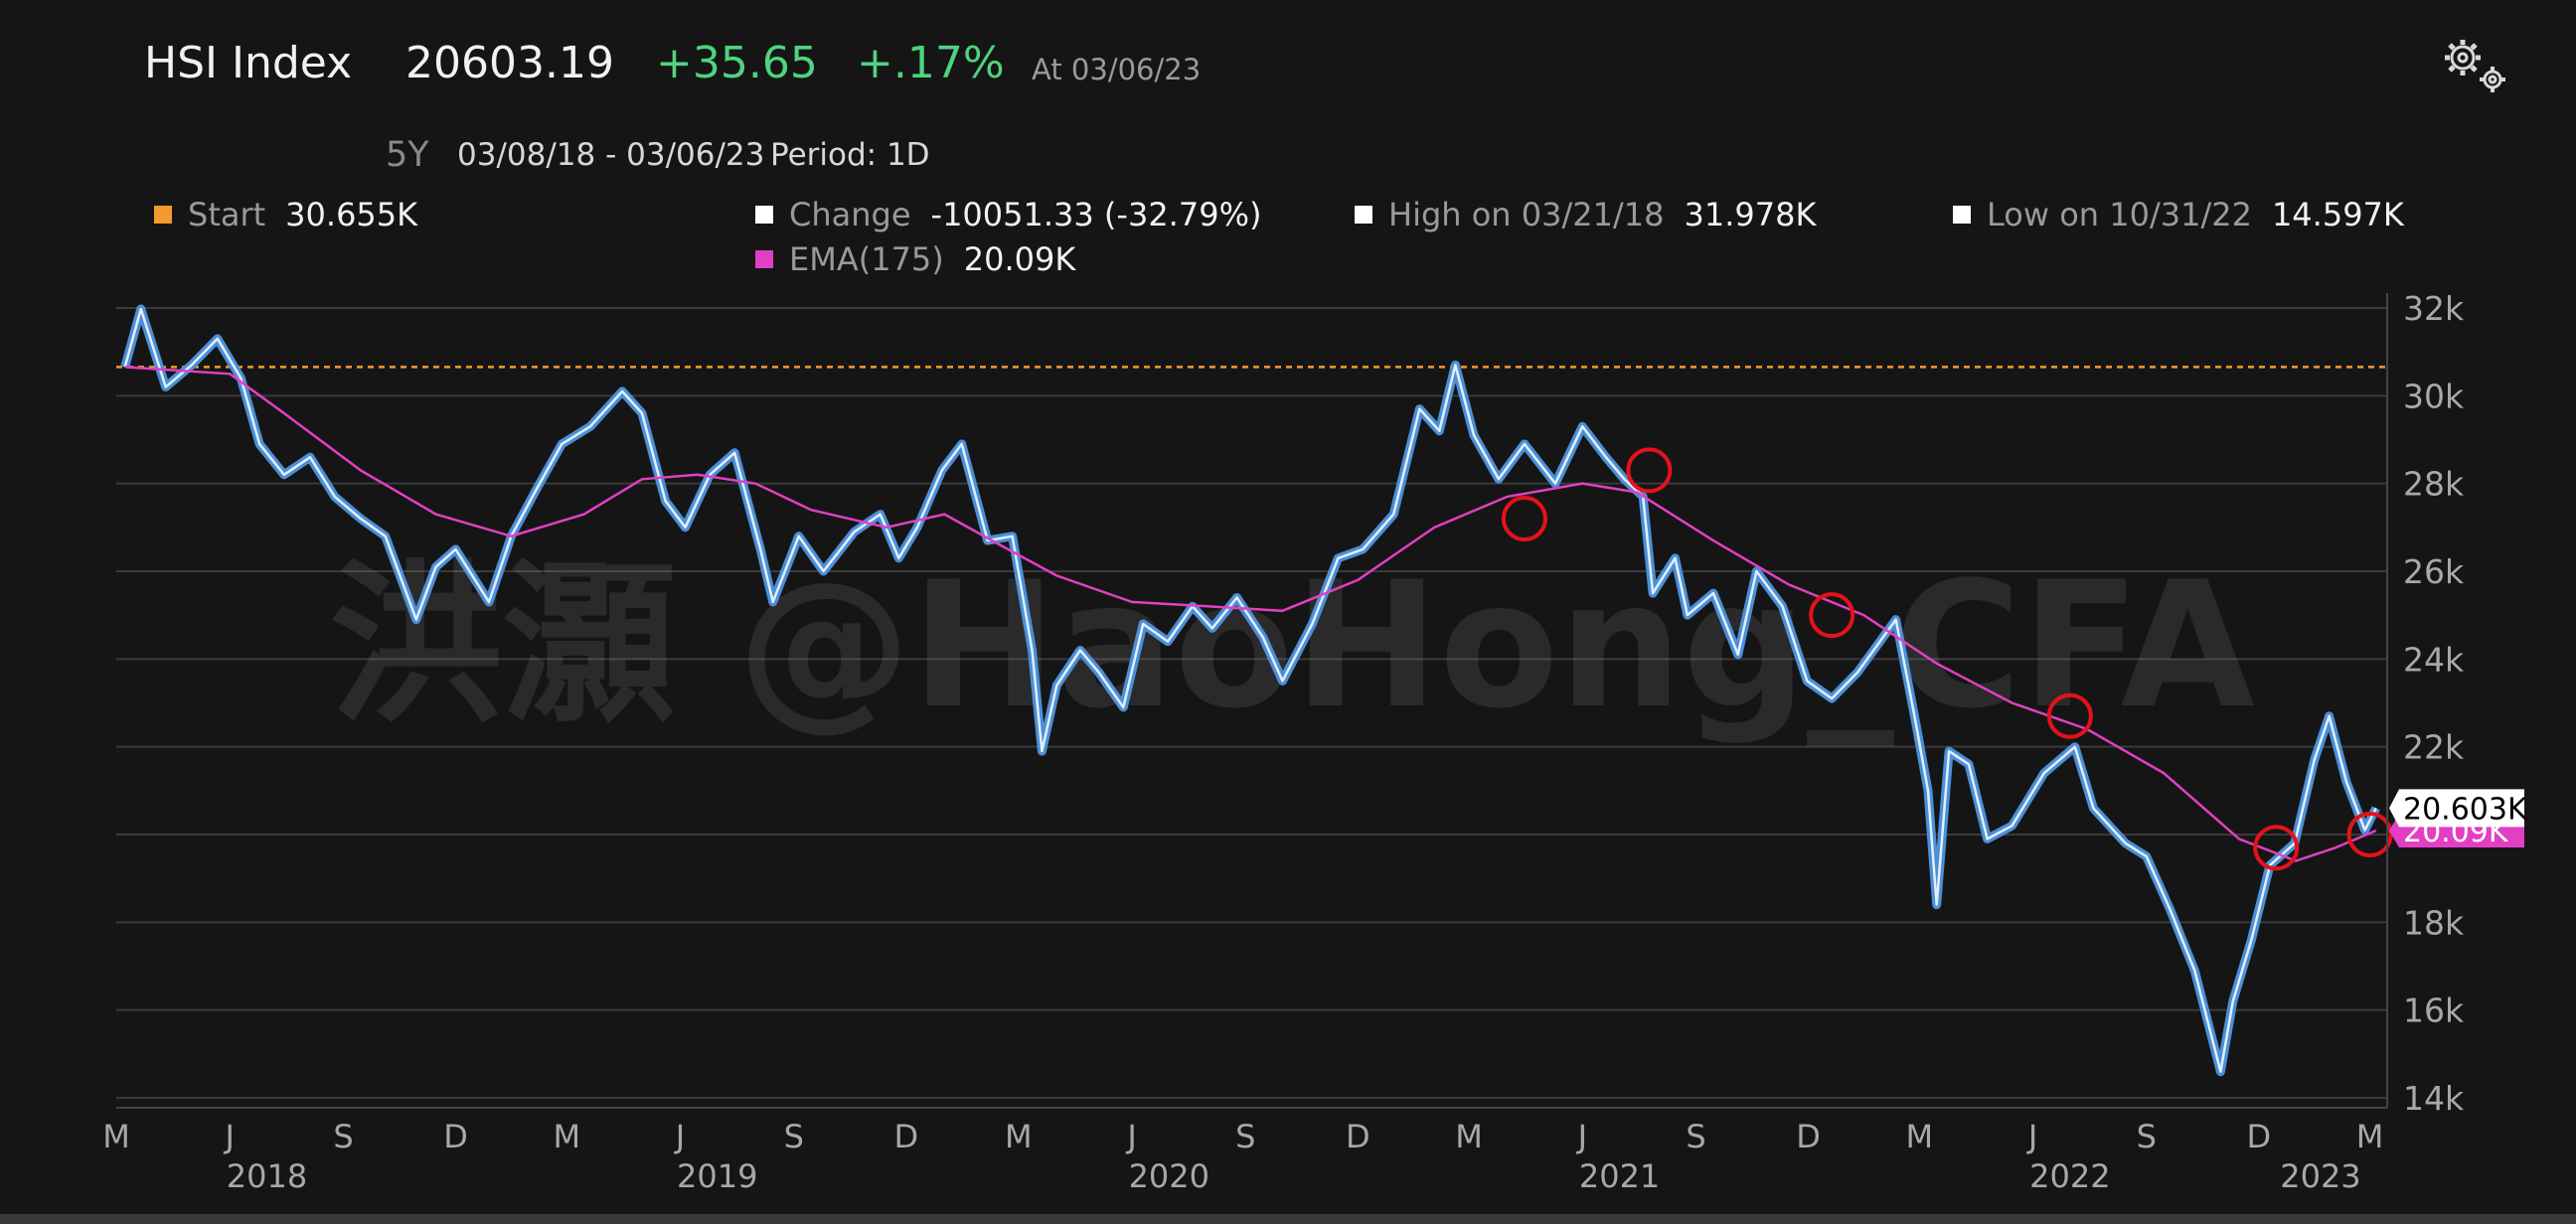  I want to click on y-tick-label: 32k, so click(2434, 308).